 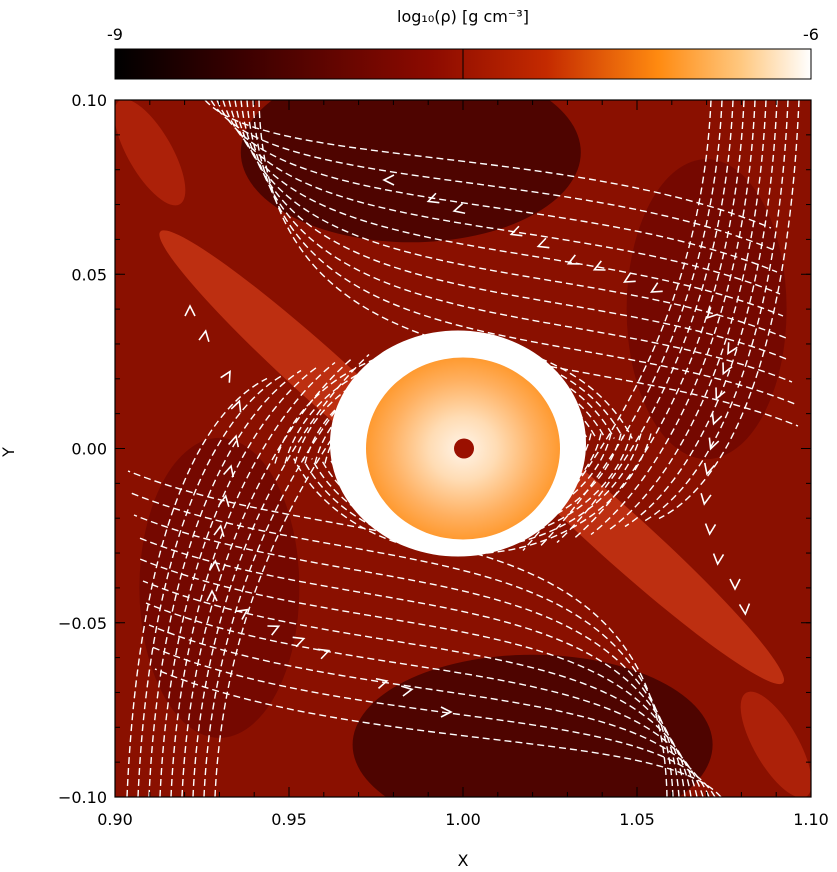 What do you see at coordinates (82, 797) in the screenshot?
I see `y-tick-label: −0.10` at bounding box center [82, 797].